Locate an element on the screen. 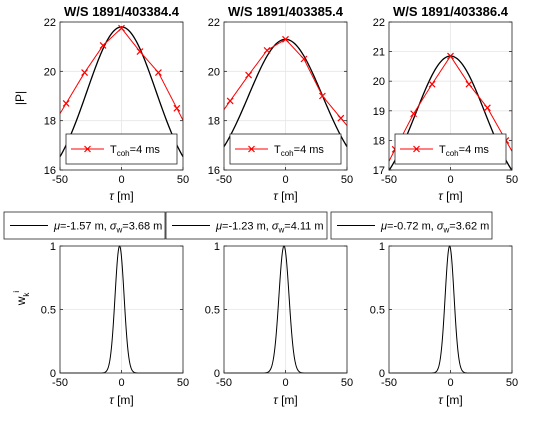 The height and width of the screenshot is (422, 550). bottom-plot-3: 00.51-50 0 50τ [m] is located at coordinates (444, 324).